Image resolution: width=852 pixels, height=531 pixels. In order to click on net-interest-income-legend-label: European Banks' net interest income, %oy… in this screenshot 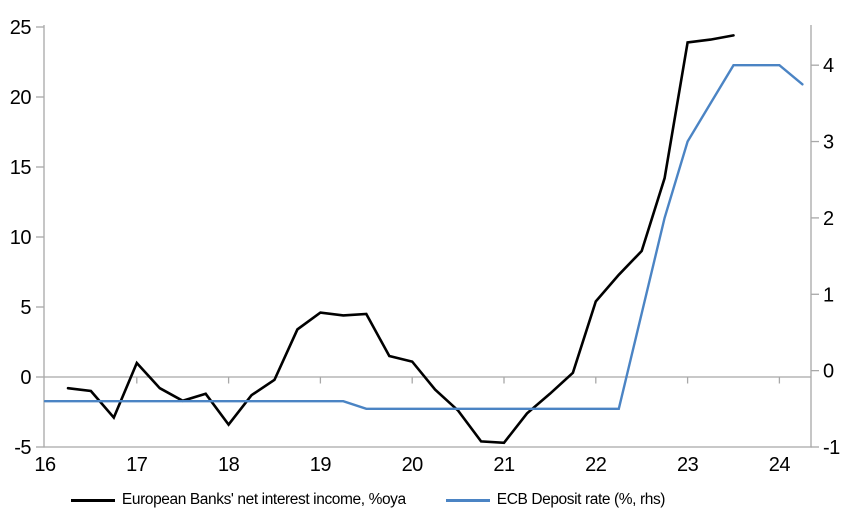, I will do `click(263, 499)`.